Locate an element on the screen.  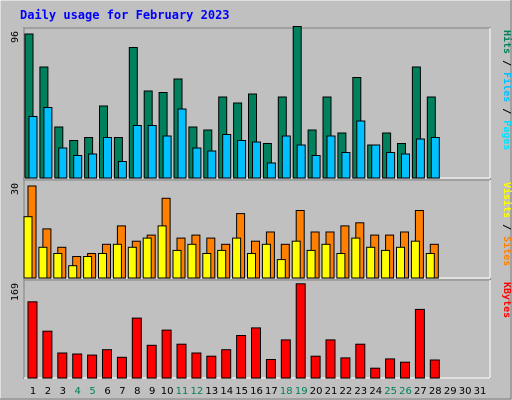
day-label-23: 23 is located at coordinates (360, 391).